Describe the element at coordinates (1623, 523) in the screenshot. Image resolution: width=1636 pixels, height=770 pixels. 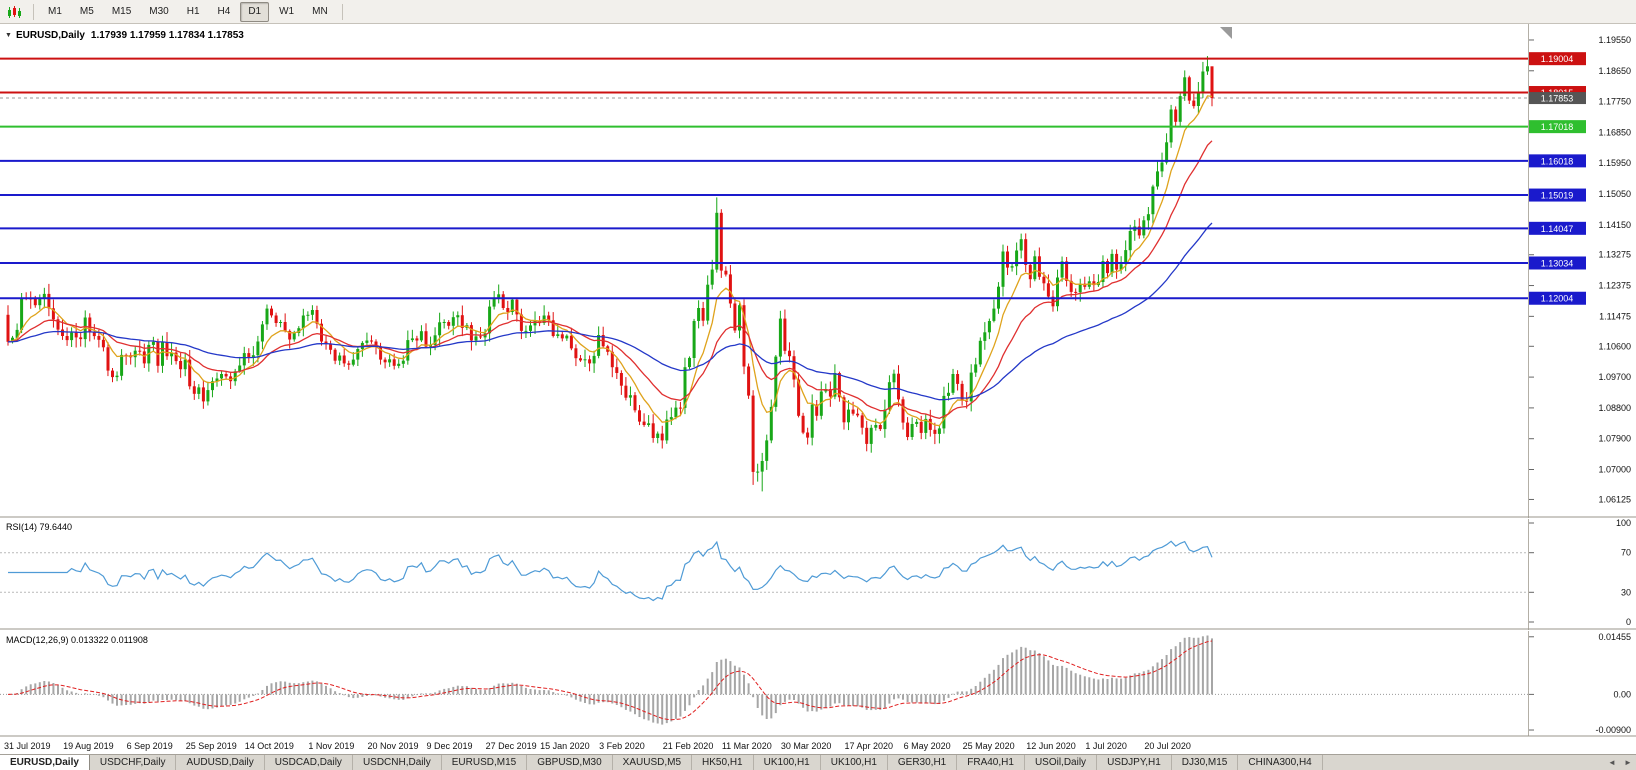
I see `rsi-axis-label: 100` at that location.